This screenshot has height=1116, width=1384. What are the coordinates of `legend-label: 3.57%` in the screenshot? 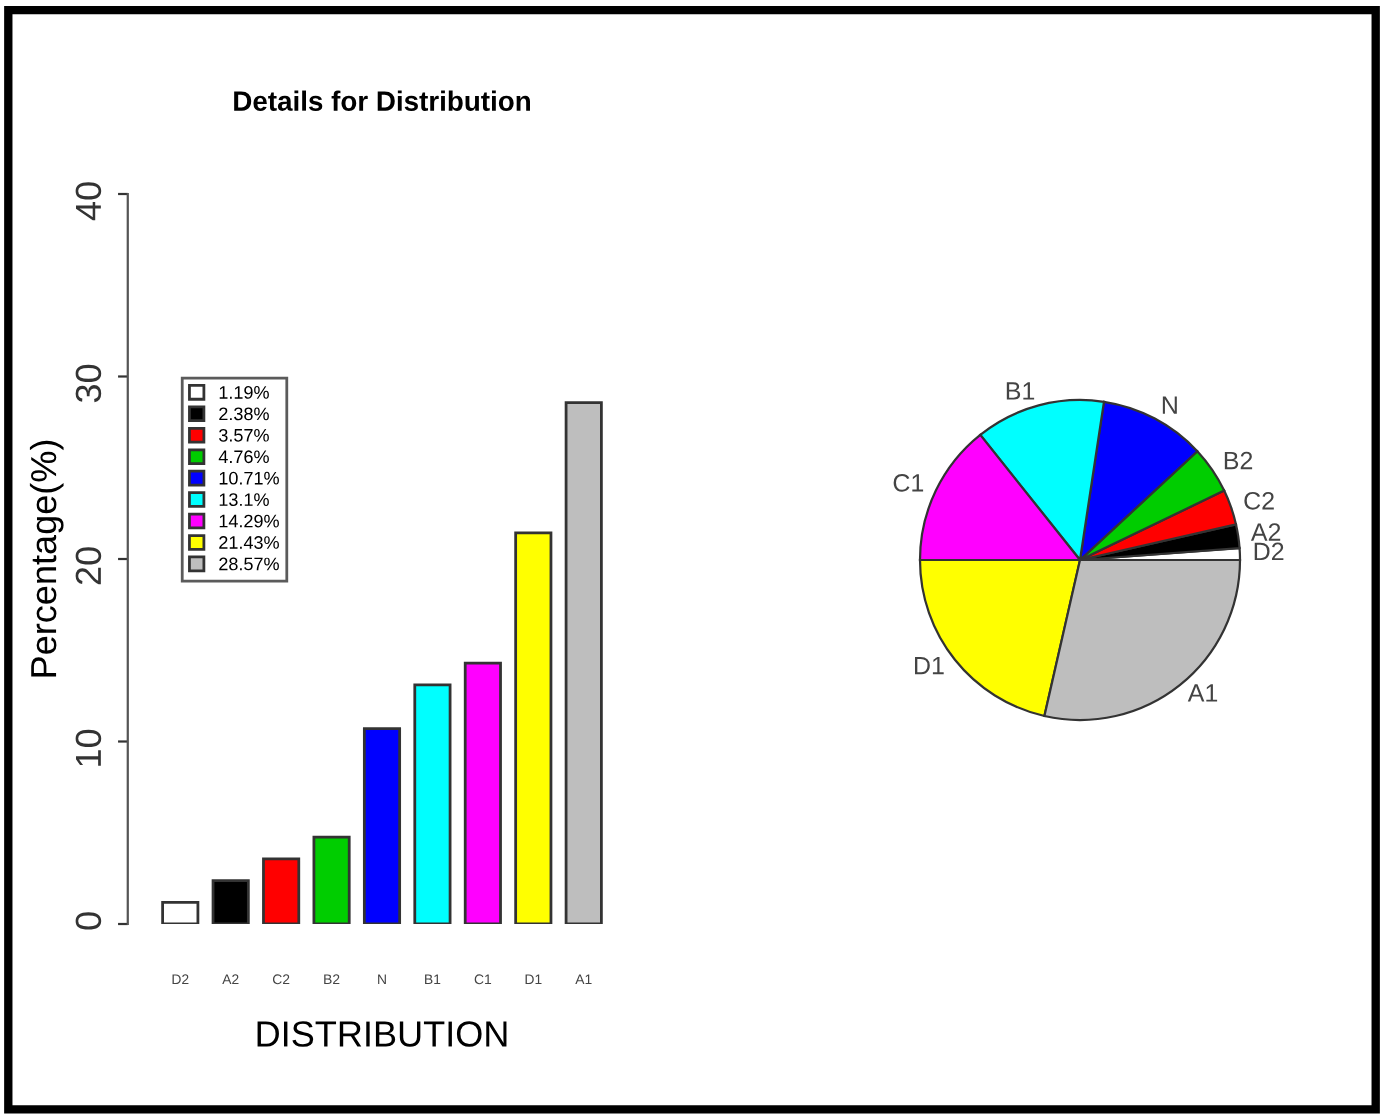 It's located at (244, 435).